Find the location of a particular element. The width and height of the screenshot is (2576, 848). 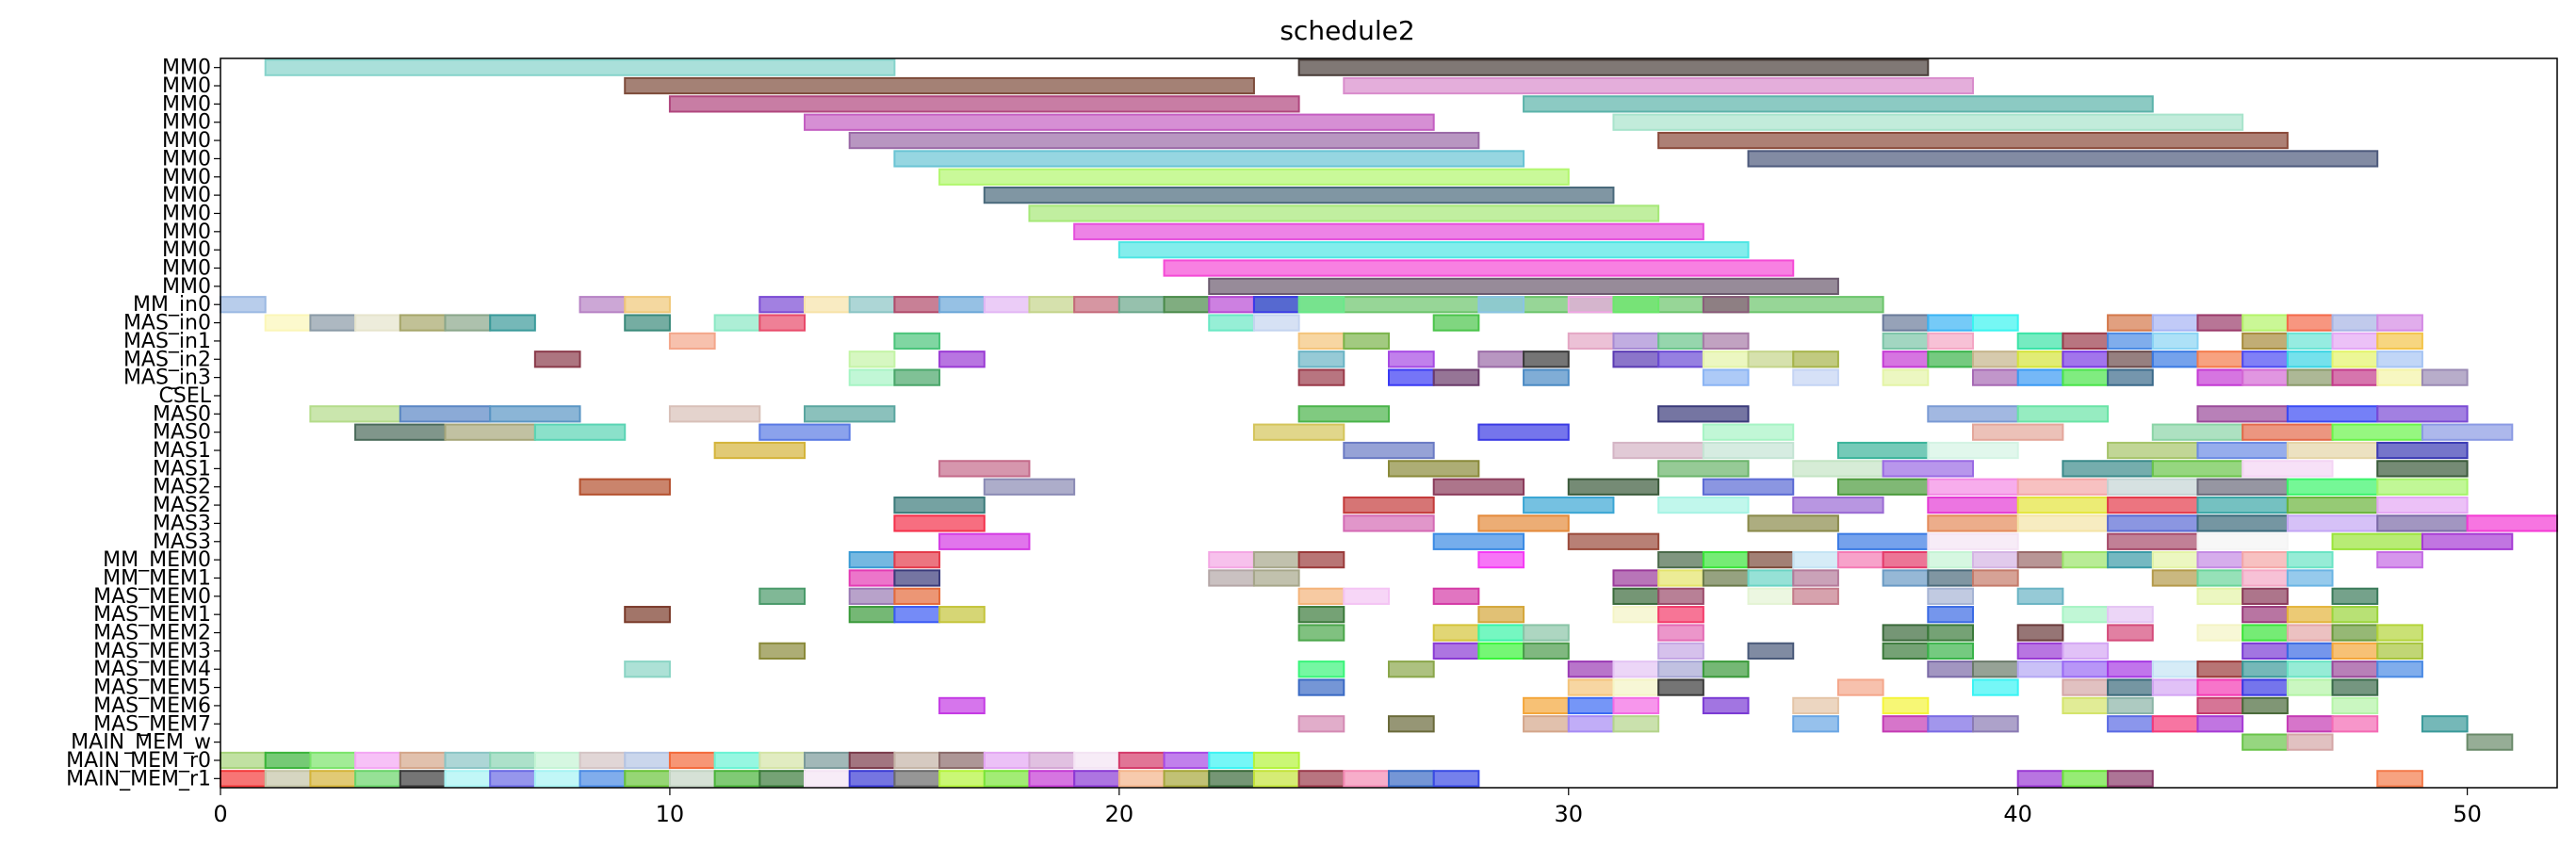

row-label: MAS3 is located at coordinates (182, 542).